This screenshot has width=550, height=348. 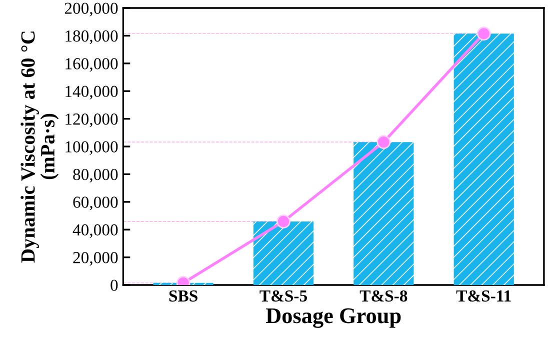 I want to click on x-tick-label: SBS, so click(x=183, y=296).